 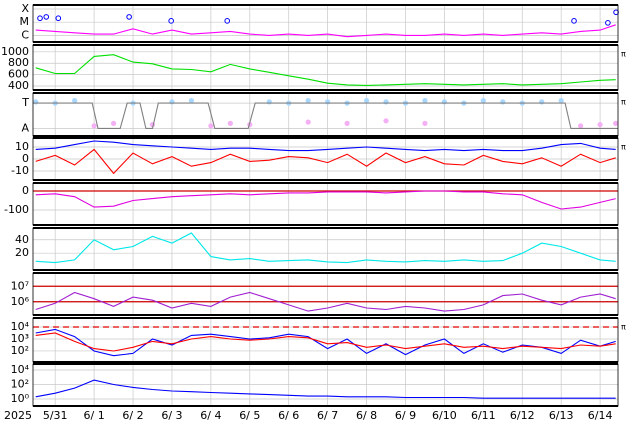 I want to click on y-tick-label: X, so click(x=25, y=8).